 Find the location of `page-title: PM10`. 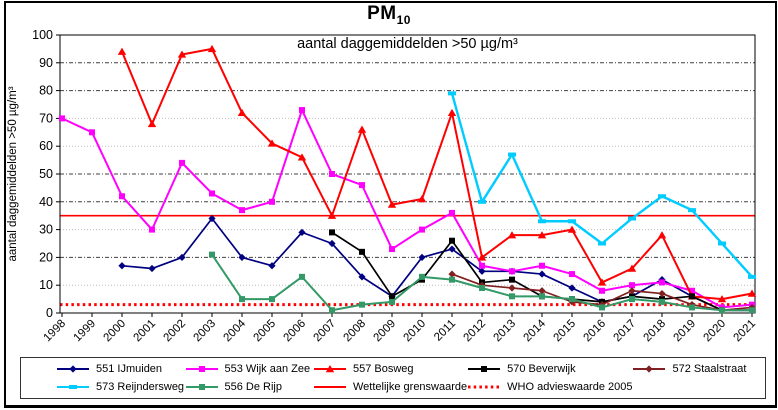

page-title: PM10 is located at coordinates (389, 15).